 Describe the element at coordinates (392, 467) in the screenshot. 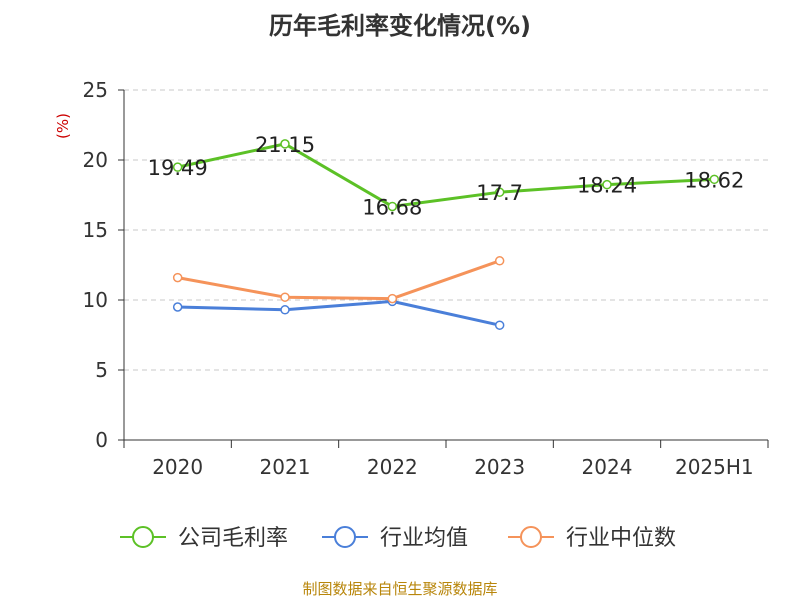

I see `x-tick-label: 2022` at that location.